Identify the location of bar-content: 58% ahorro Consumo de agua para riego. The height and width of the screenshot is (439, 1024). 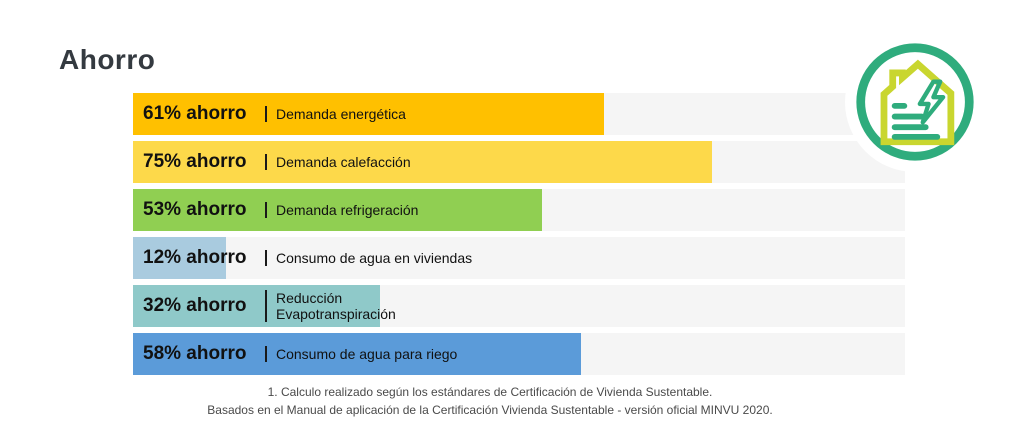
(300, 354).